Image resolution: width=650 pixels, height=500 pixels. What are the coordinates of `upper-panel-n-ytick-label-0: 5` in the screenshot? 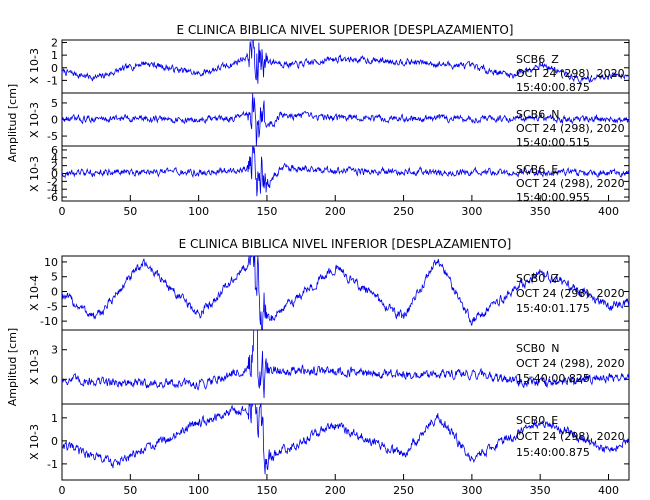 It's located at (54, 103).